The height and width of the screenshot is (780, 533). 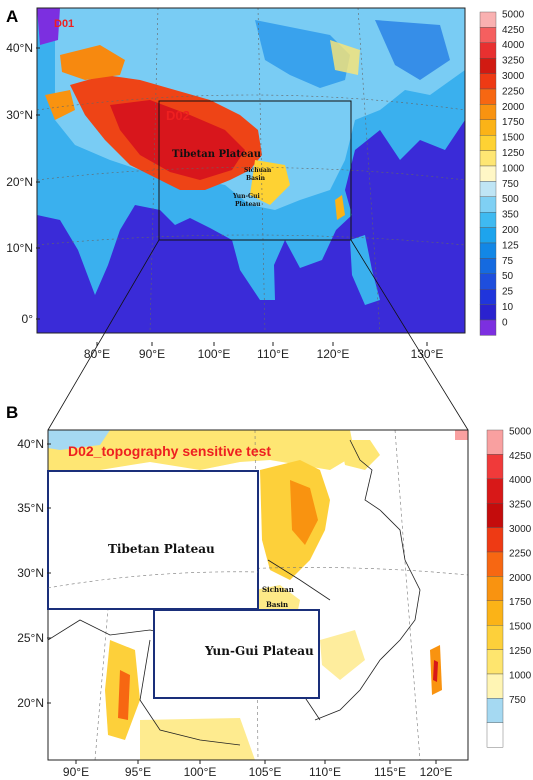 What do you see at coordinates (30, 573) in the screenshot?
I see `b-lat-tick-2: 30°N` at bounding box center [30, 573].